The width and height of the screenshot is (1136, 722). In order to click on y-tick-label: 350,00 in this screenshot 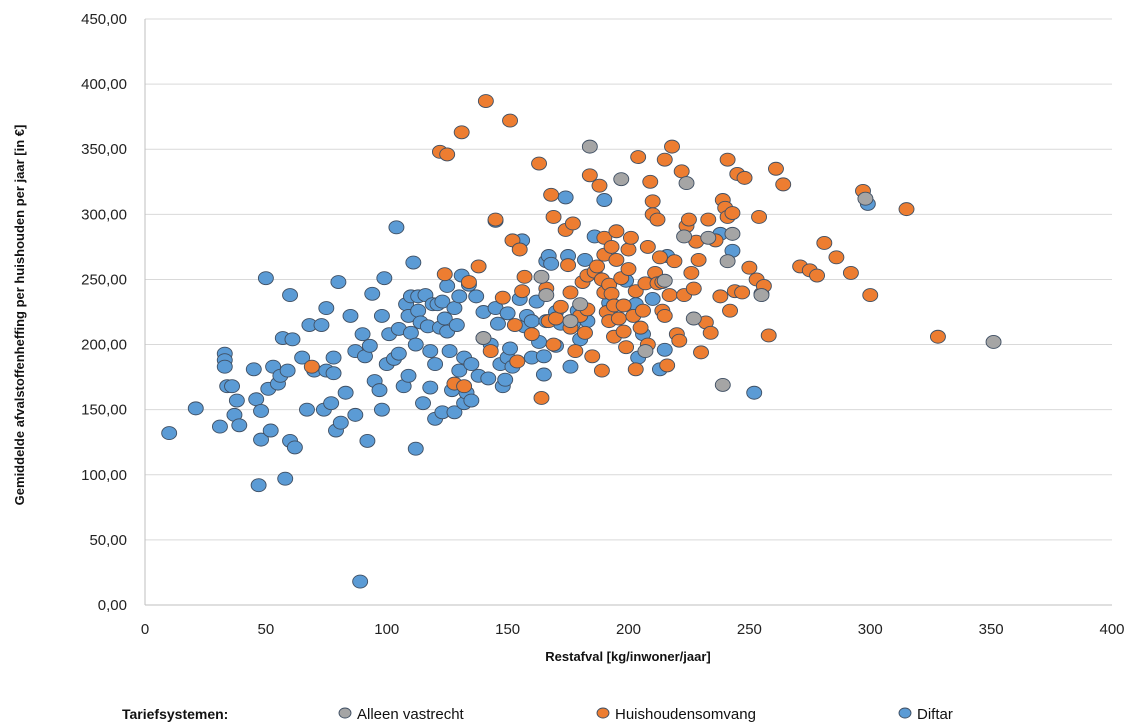, I will do `click(104, 149)`.